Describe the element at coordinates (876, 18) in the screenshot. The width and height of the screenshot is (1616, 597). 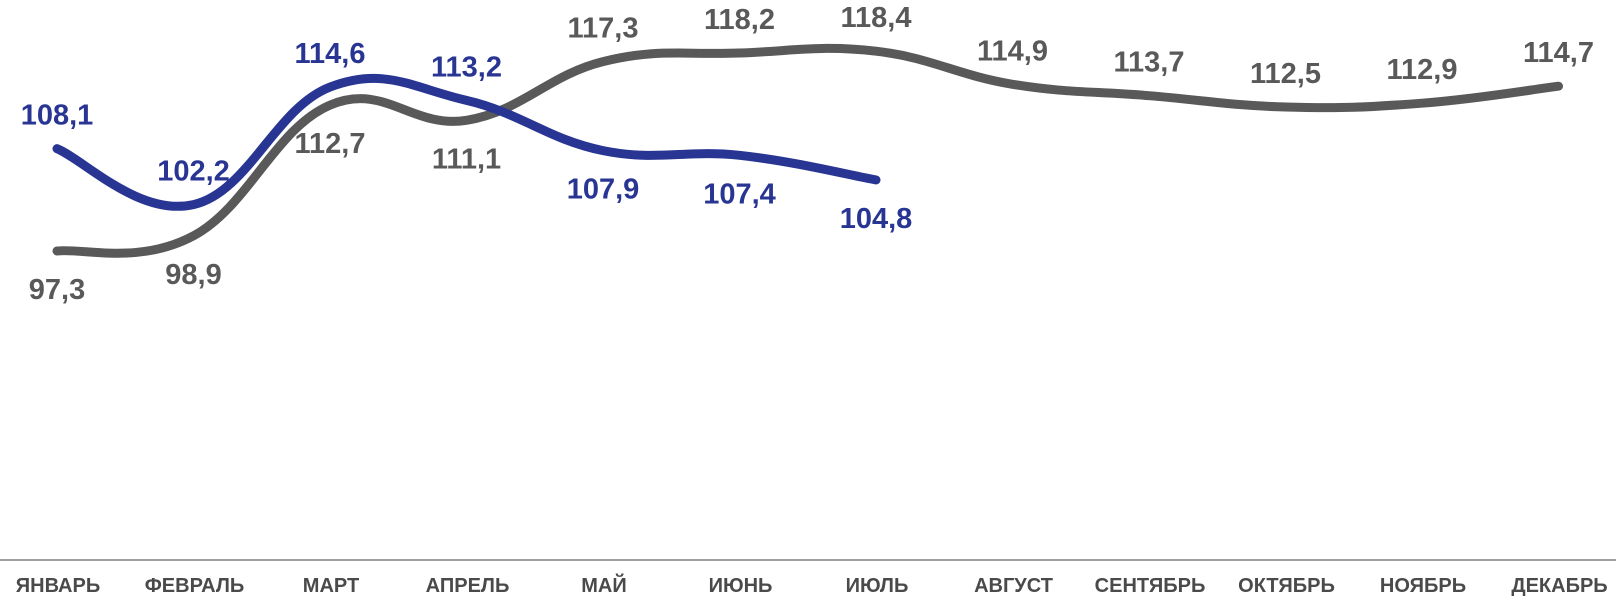
I see `series-1-data-label: 118,4` at that location.